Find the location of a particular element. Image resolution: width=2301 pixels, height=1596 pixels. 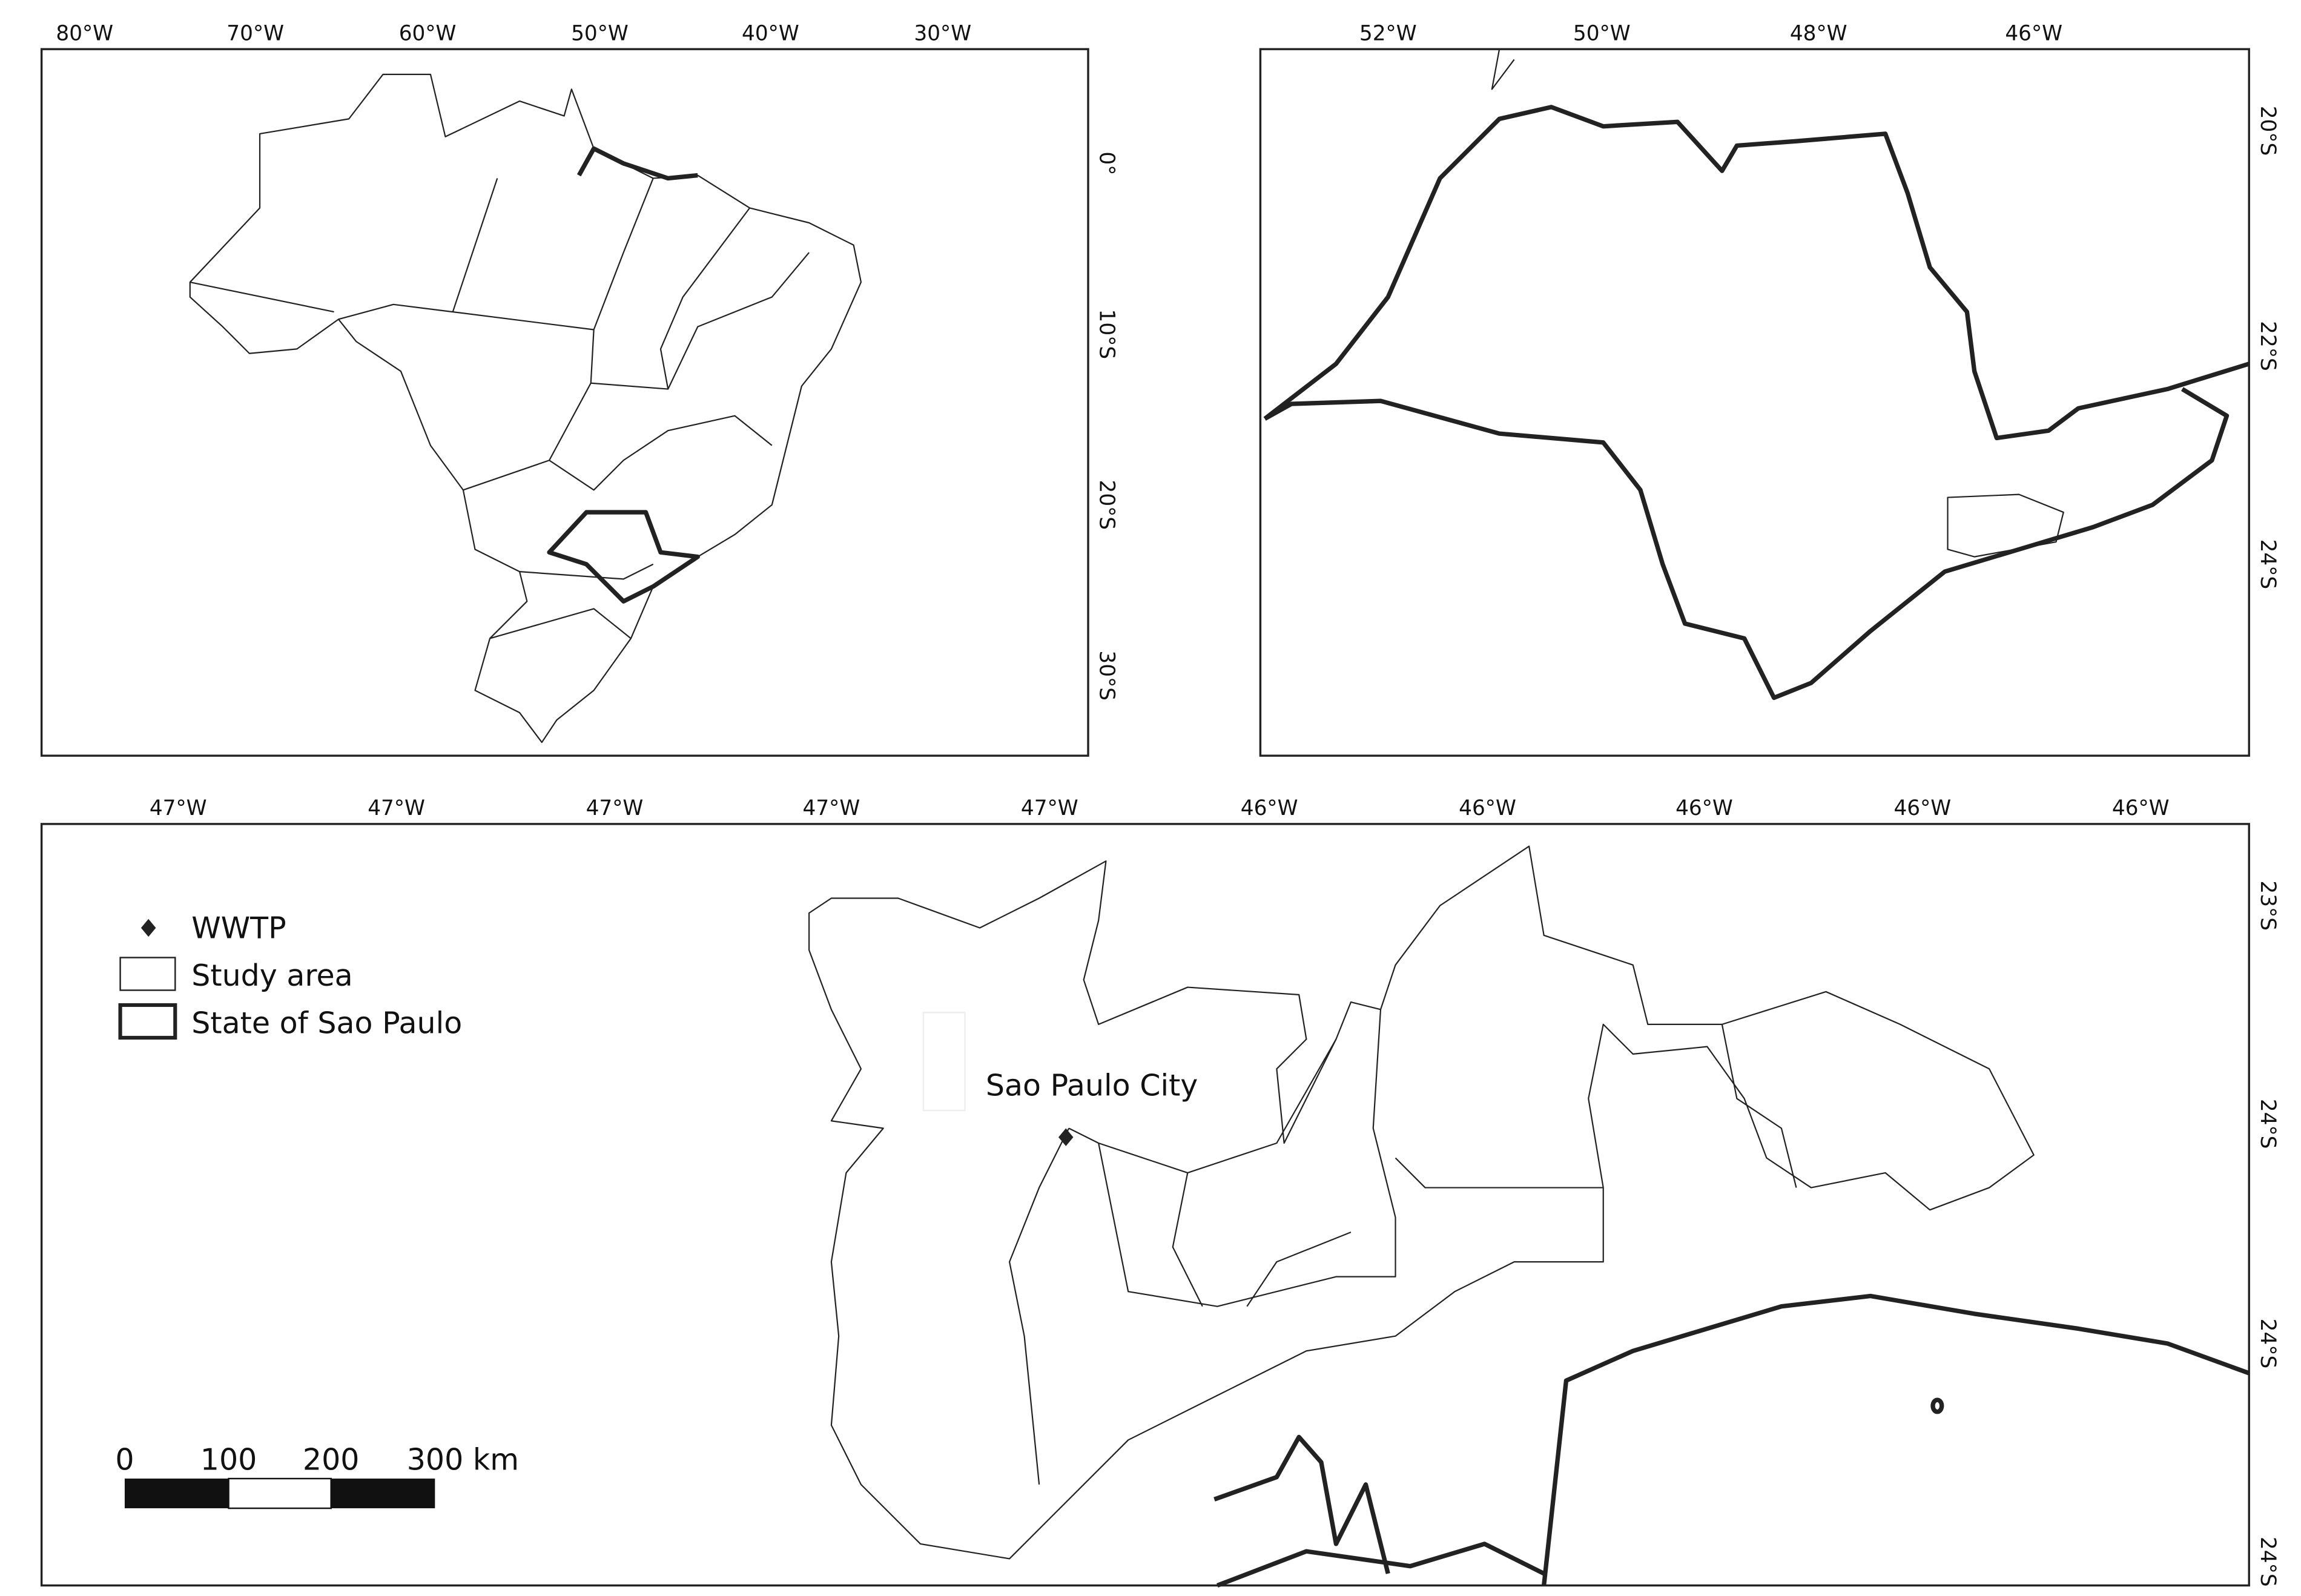

scale-label: 100 is located at coordinates (228, 1459).